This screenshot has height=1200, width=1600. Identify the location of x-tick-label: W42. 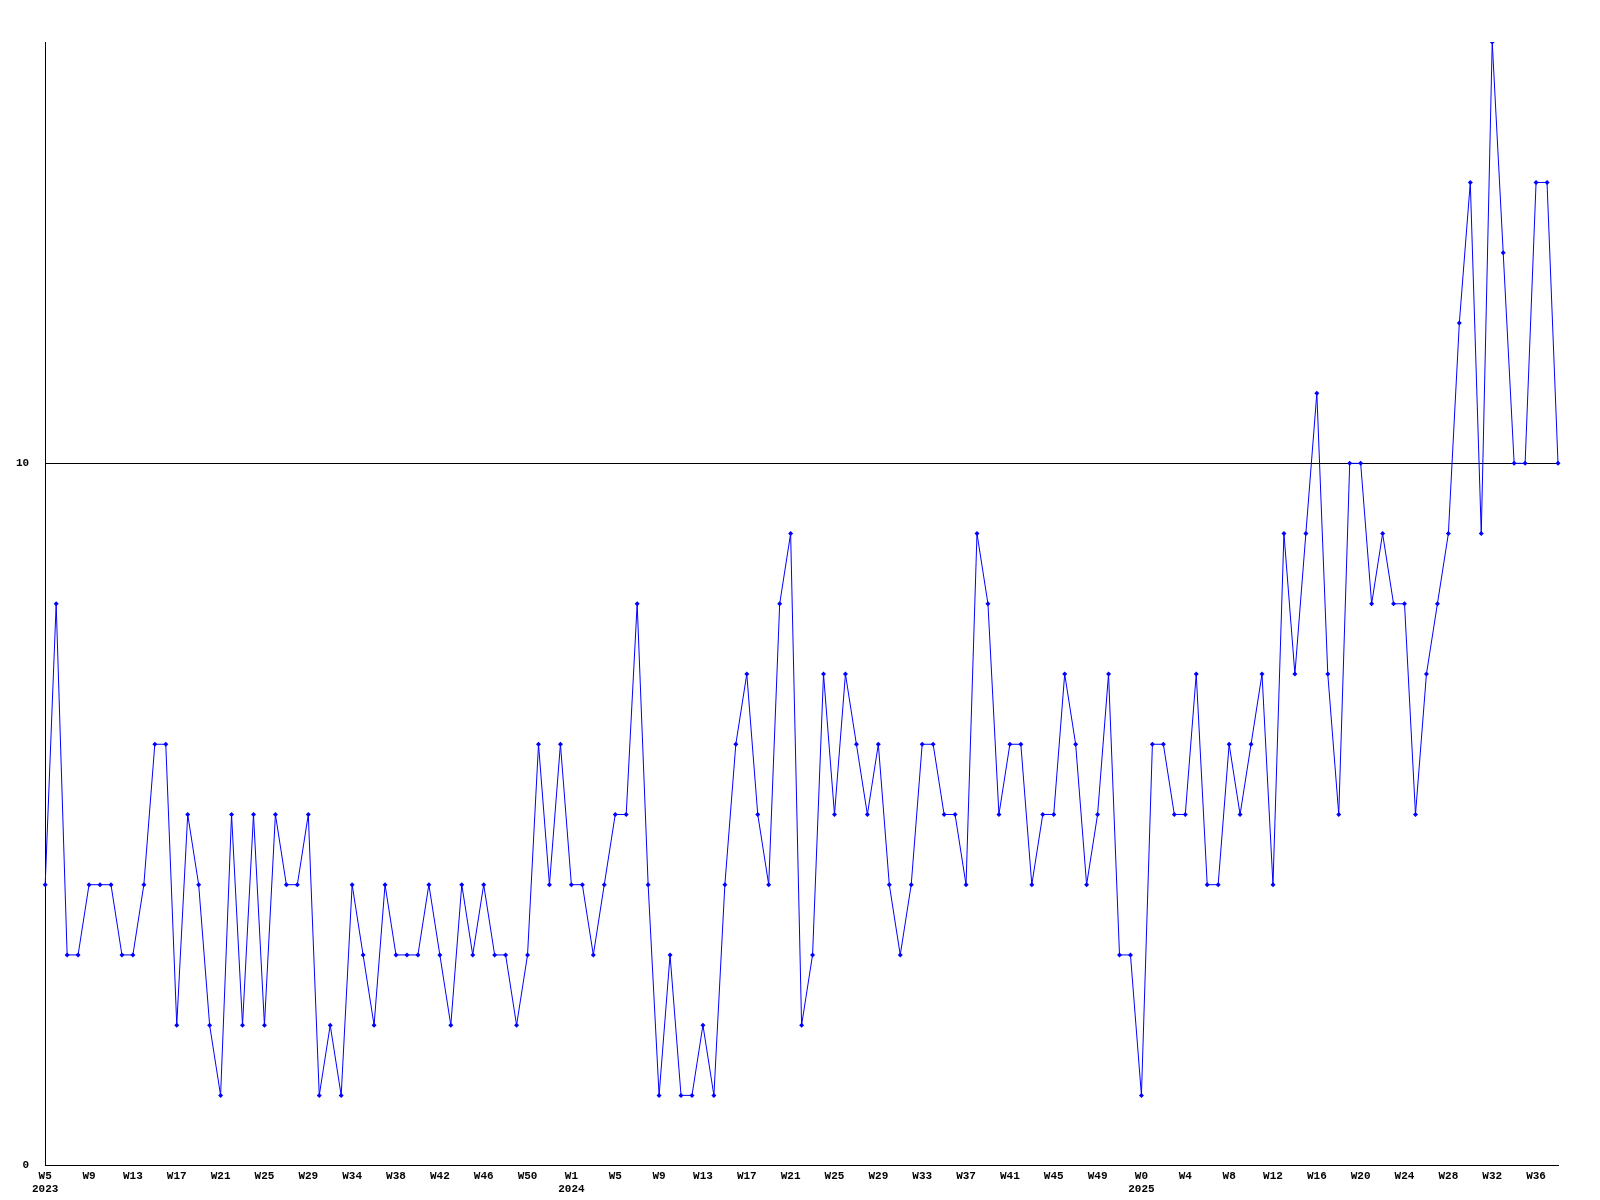
(439, 1175).